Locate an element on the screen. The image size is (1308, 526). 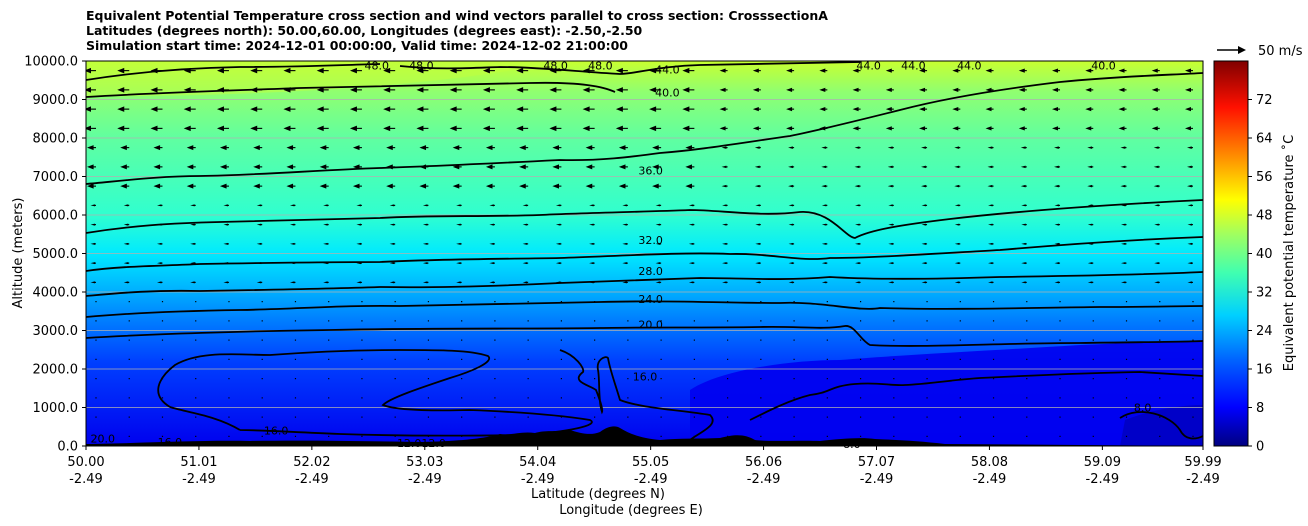
x-tick-label-lon: -2.49 is located at coordinates (86, 479).